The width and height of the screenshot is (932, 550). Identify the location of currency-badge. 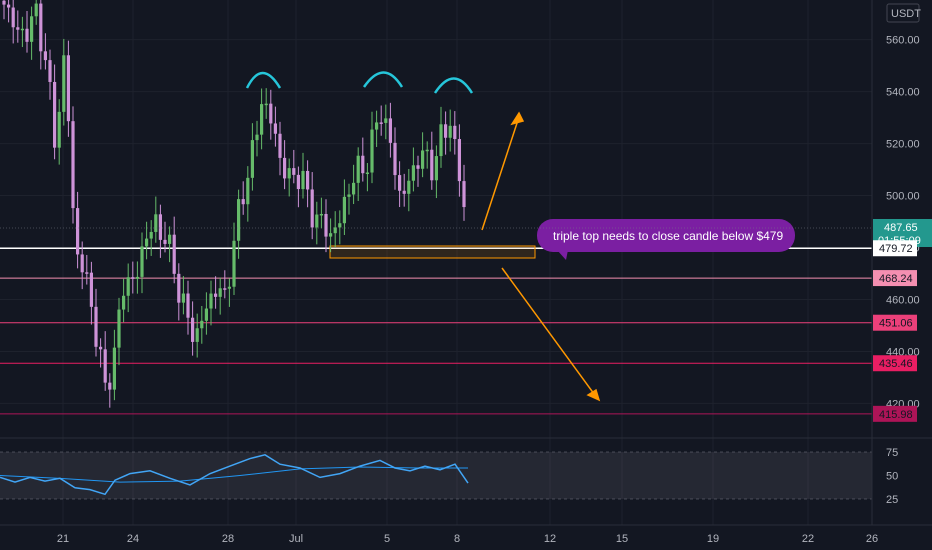
(903, 13).